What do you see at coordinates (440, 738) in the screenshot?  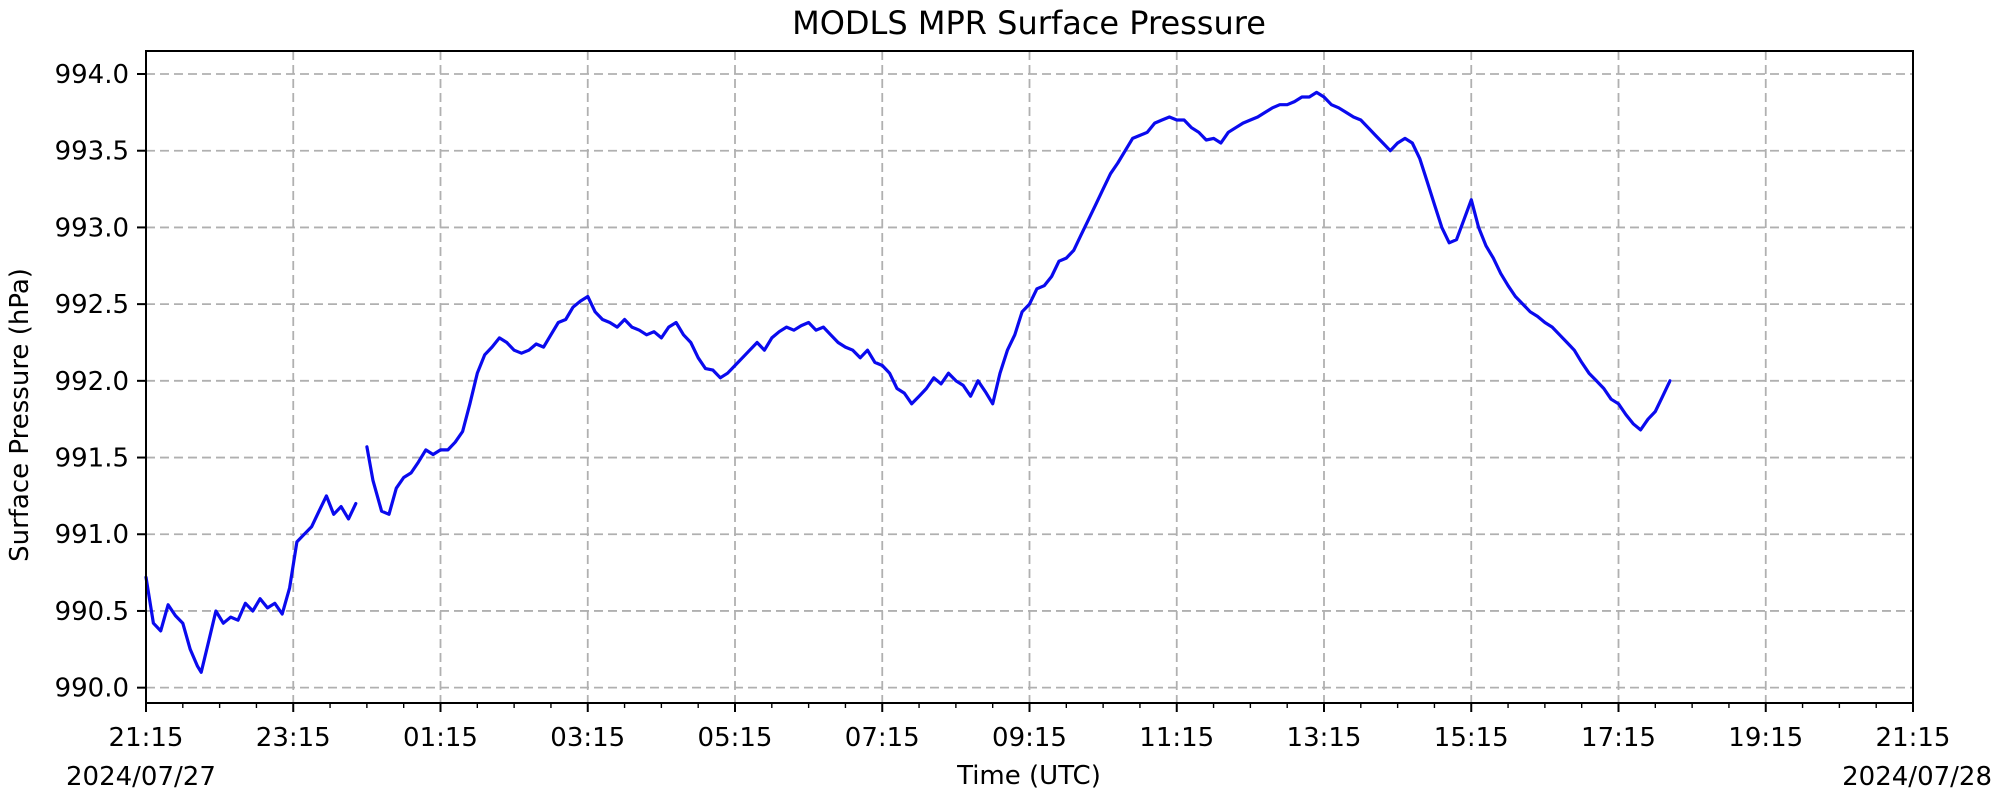 I see `x-tick-label: 01:15` at bounding box center [440, 738].